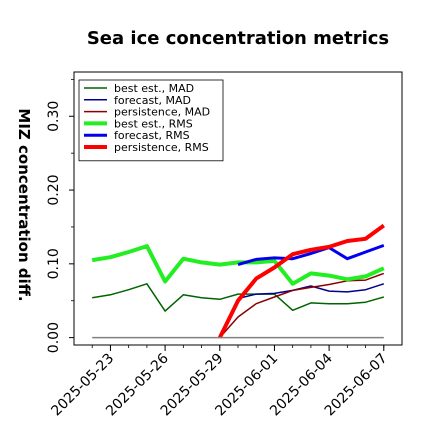  Describe the element at coordinates (161, 147) in the screenshot. I see `legend-entry: persistence, RMS` at that location.